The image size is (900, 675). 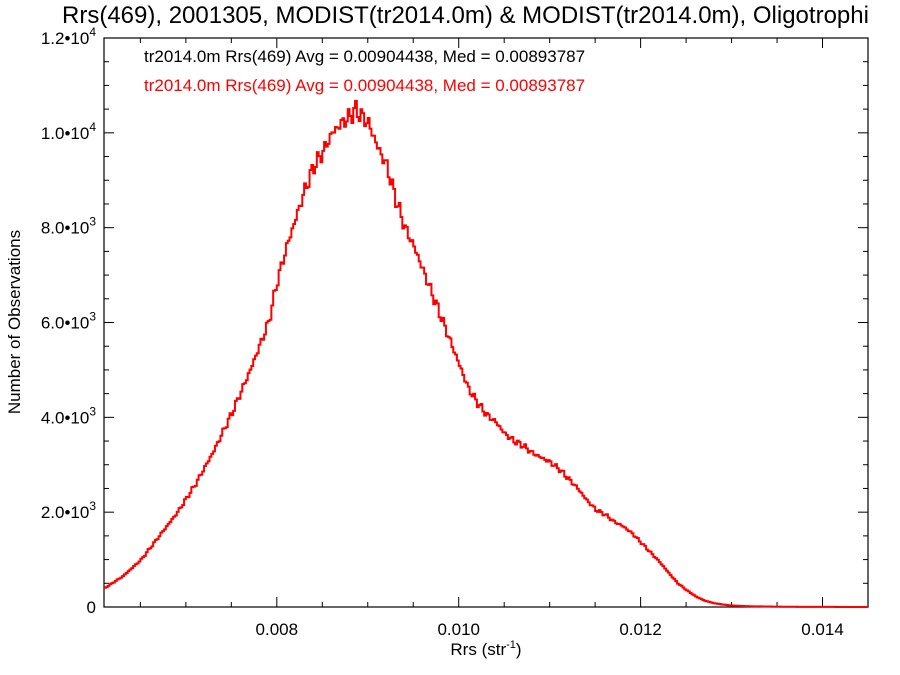 I want to click on x-tick-label: 0.014, so click(x=822, y=629).